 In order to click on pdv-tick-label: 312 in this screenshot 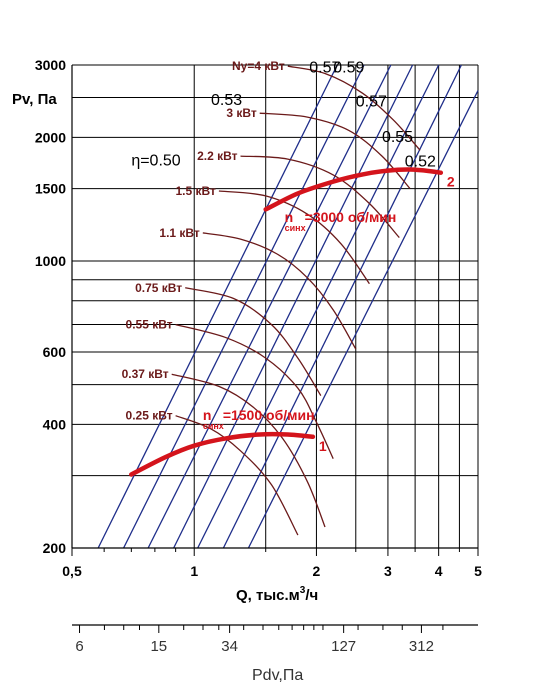, I will do `click(421, 646)`.